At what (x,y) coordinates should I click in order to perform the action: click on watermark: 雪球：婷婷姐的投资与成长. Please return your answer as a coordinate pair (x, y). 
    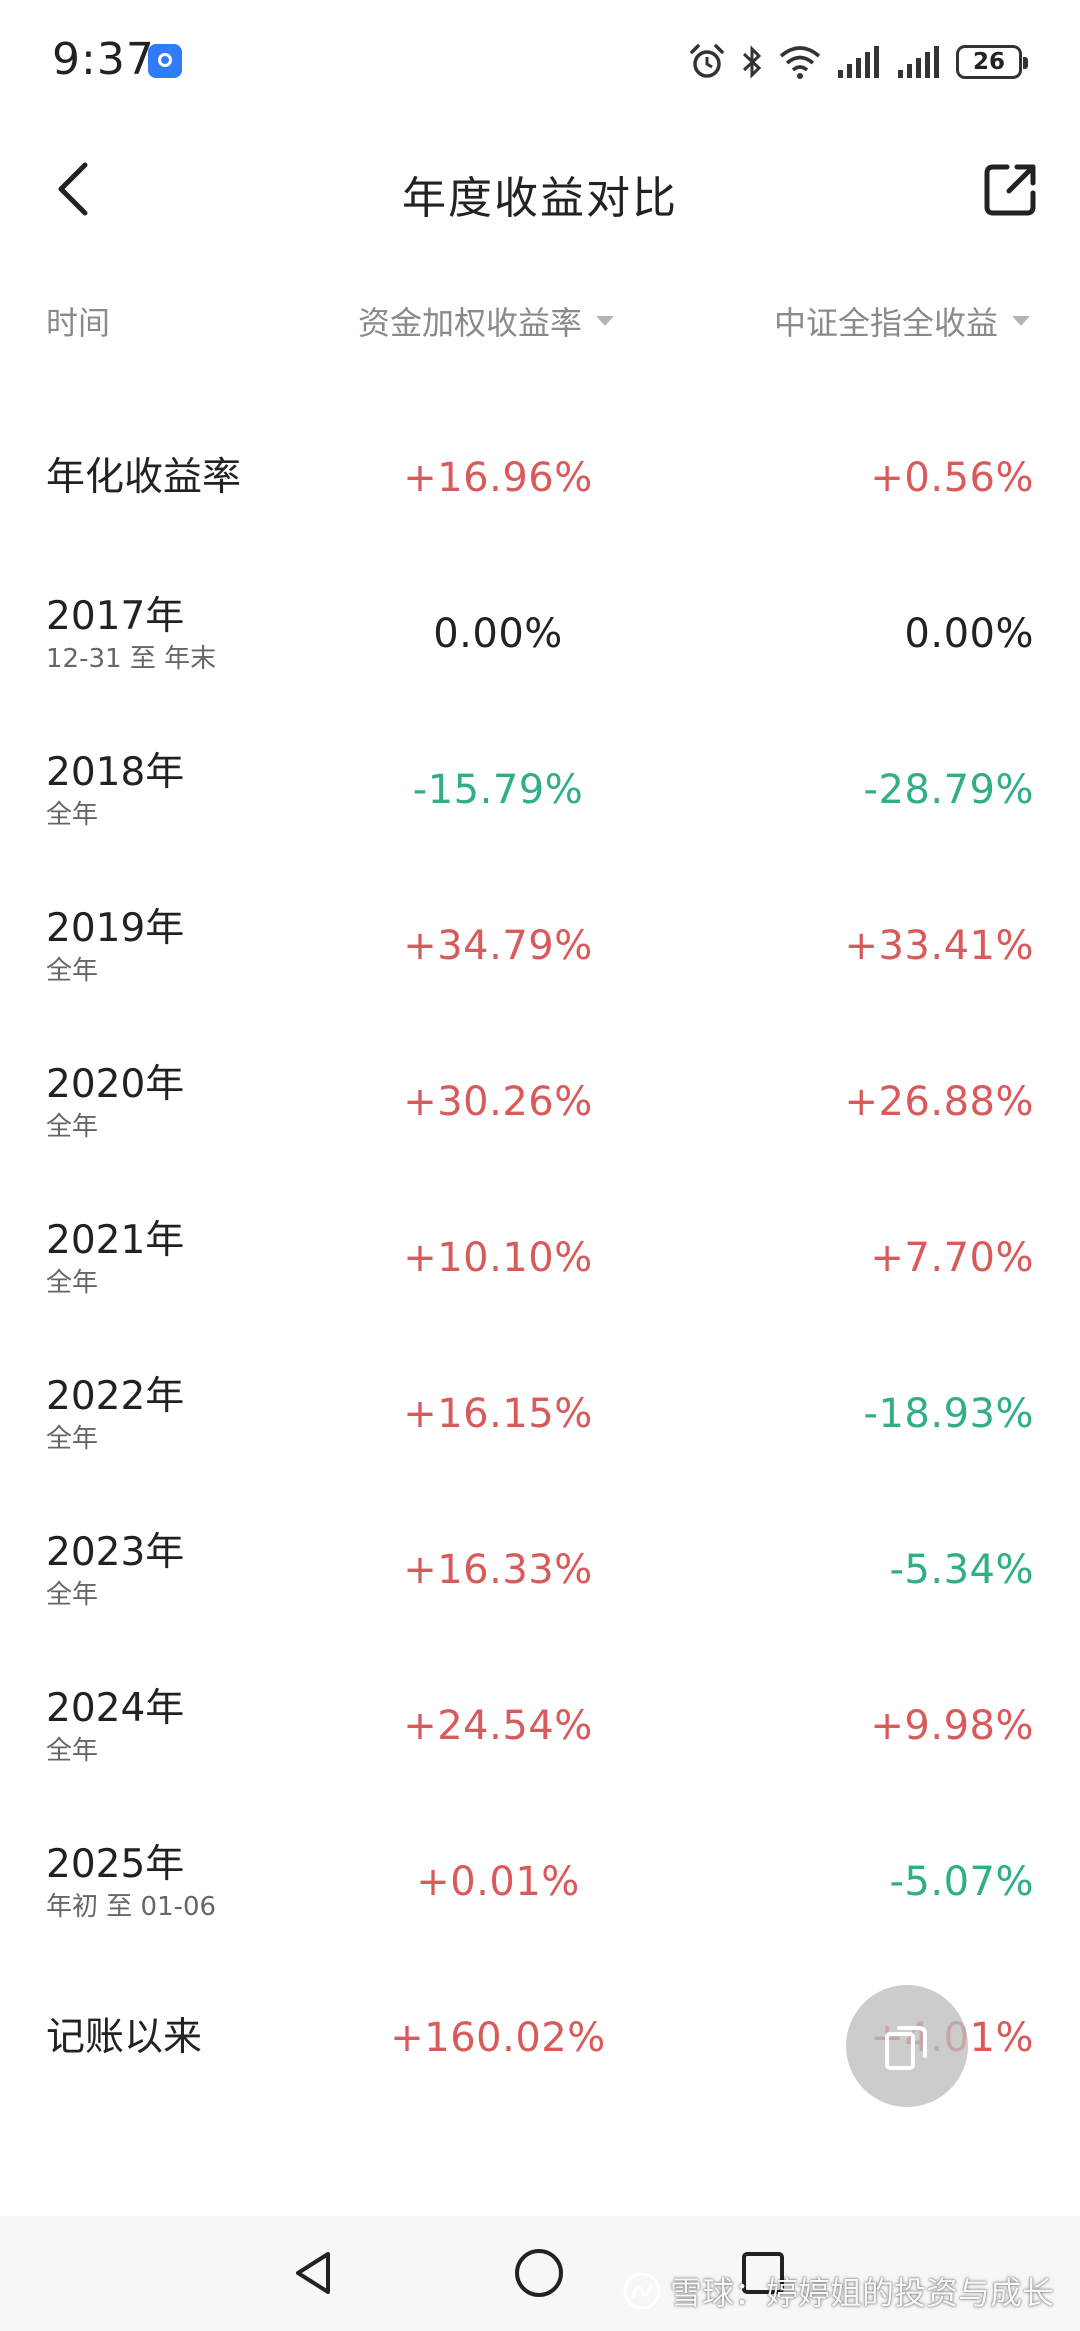
    Looking at the image, I should click on (838, 2291).